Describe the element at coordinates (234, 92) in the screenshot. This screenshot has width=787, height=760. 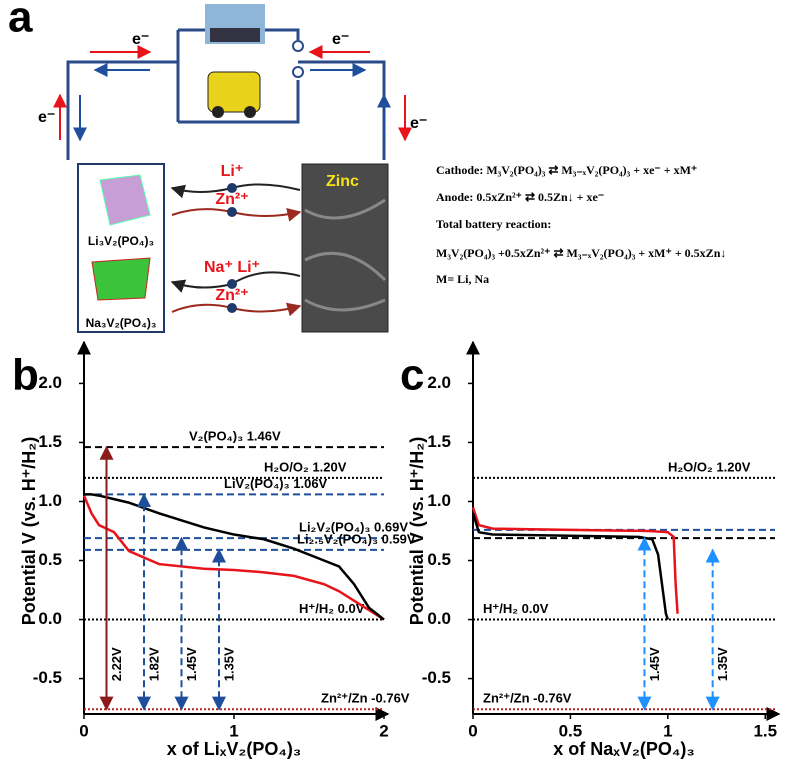
I see `car-image` at that location.